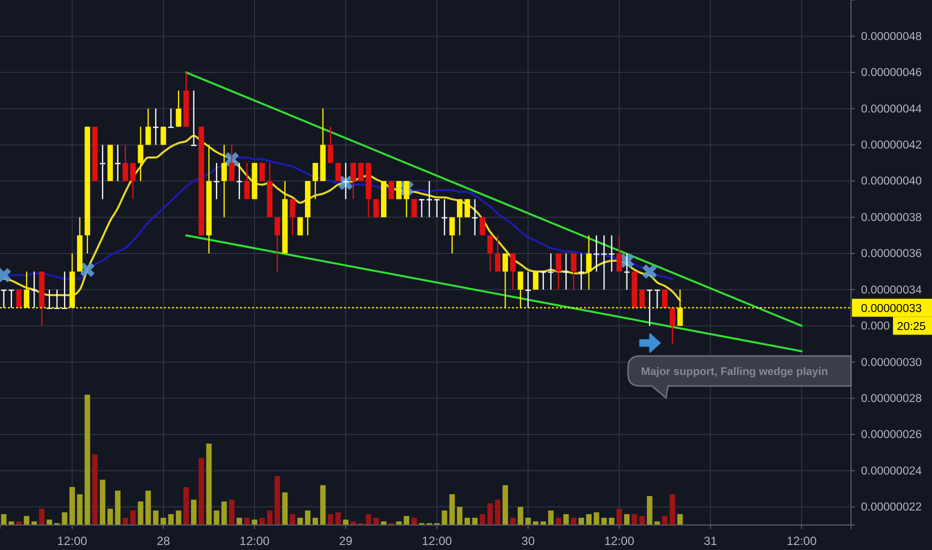  What do you see at coordinates (711, 541) in the screenshot?
I see `x-tick-label: 31` at bounding box center [711, 541].